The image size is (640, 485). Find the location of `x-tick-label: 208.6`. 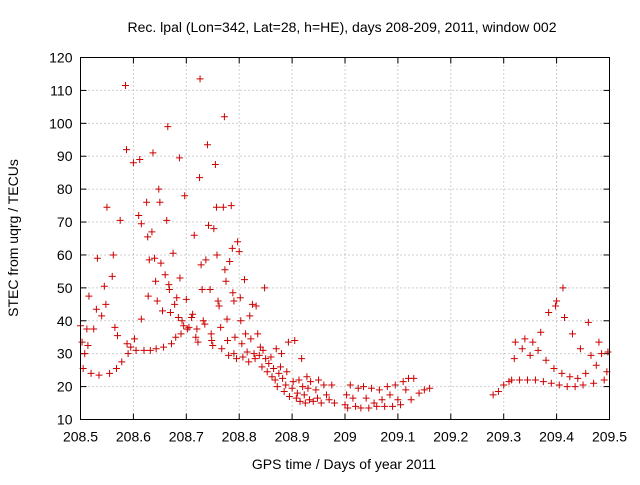

x-tick-label: 208.6 is located at coordinates (133, 437).